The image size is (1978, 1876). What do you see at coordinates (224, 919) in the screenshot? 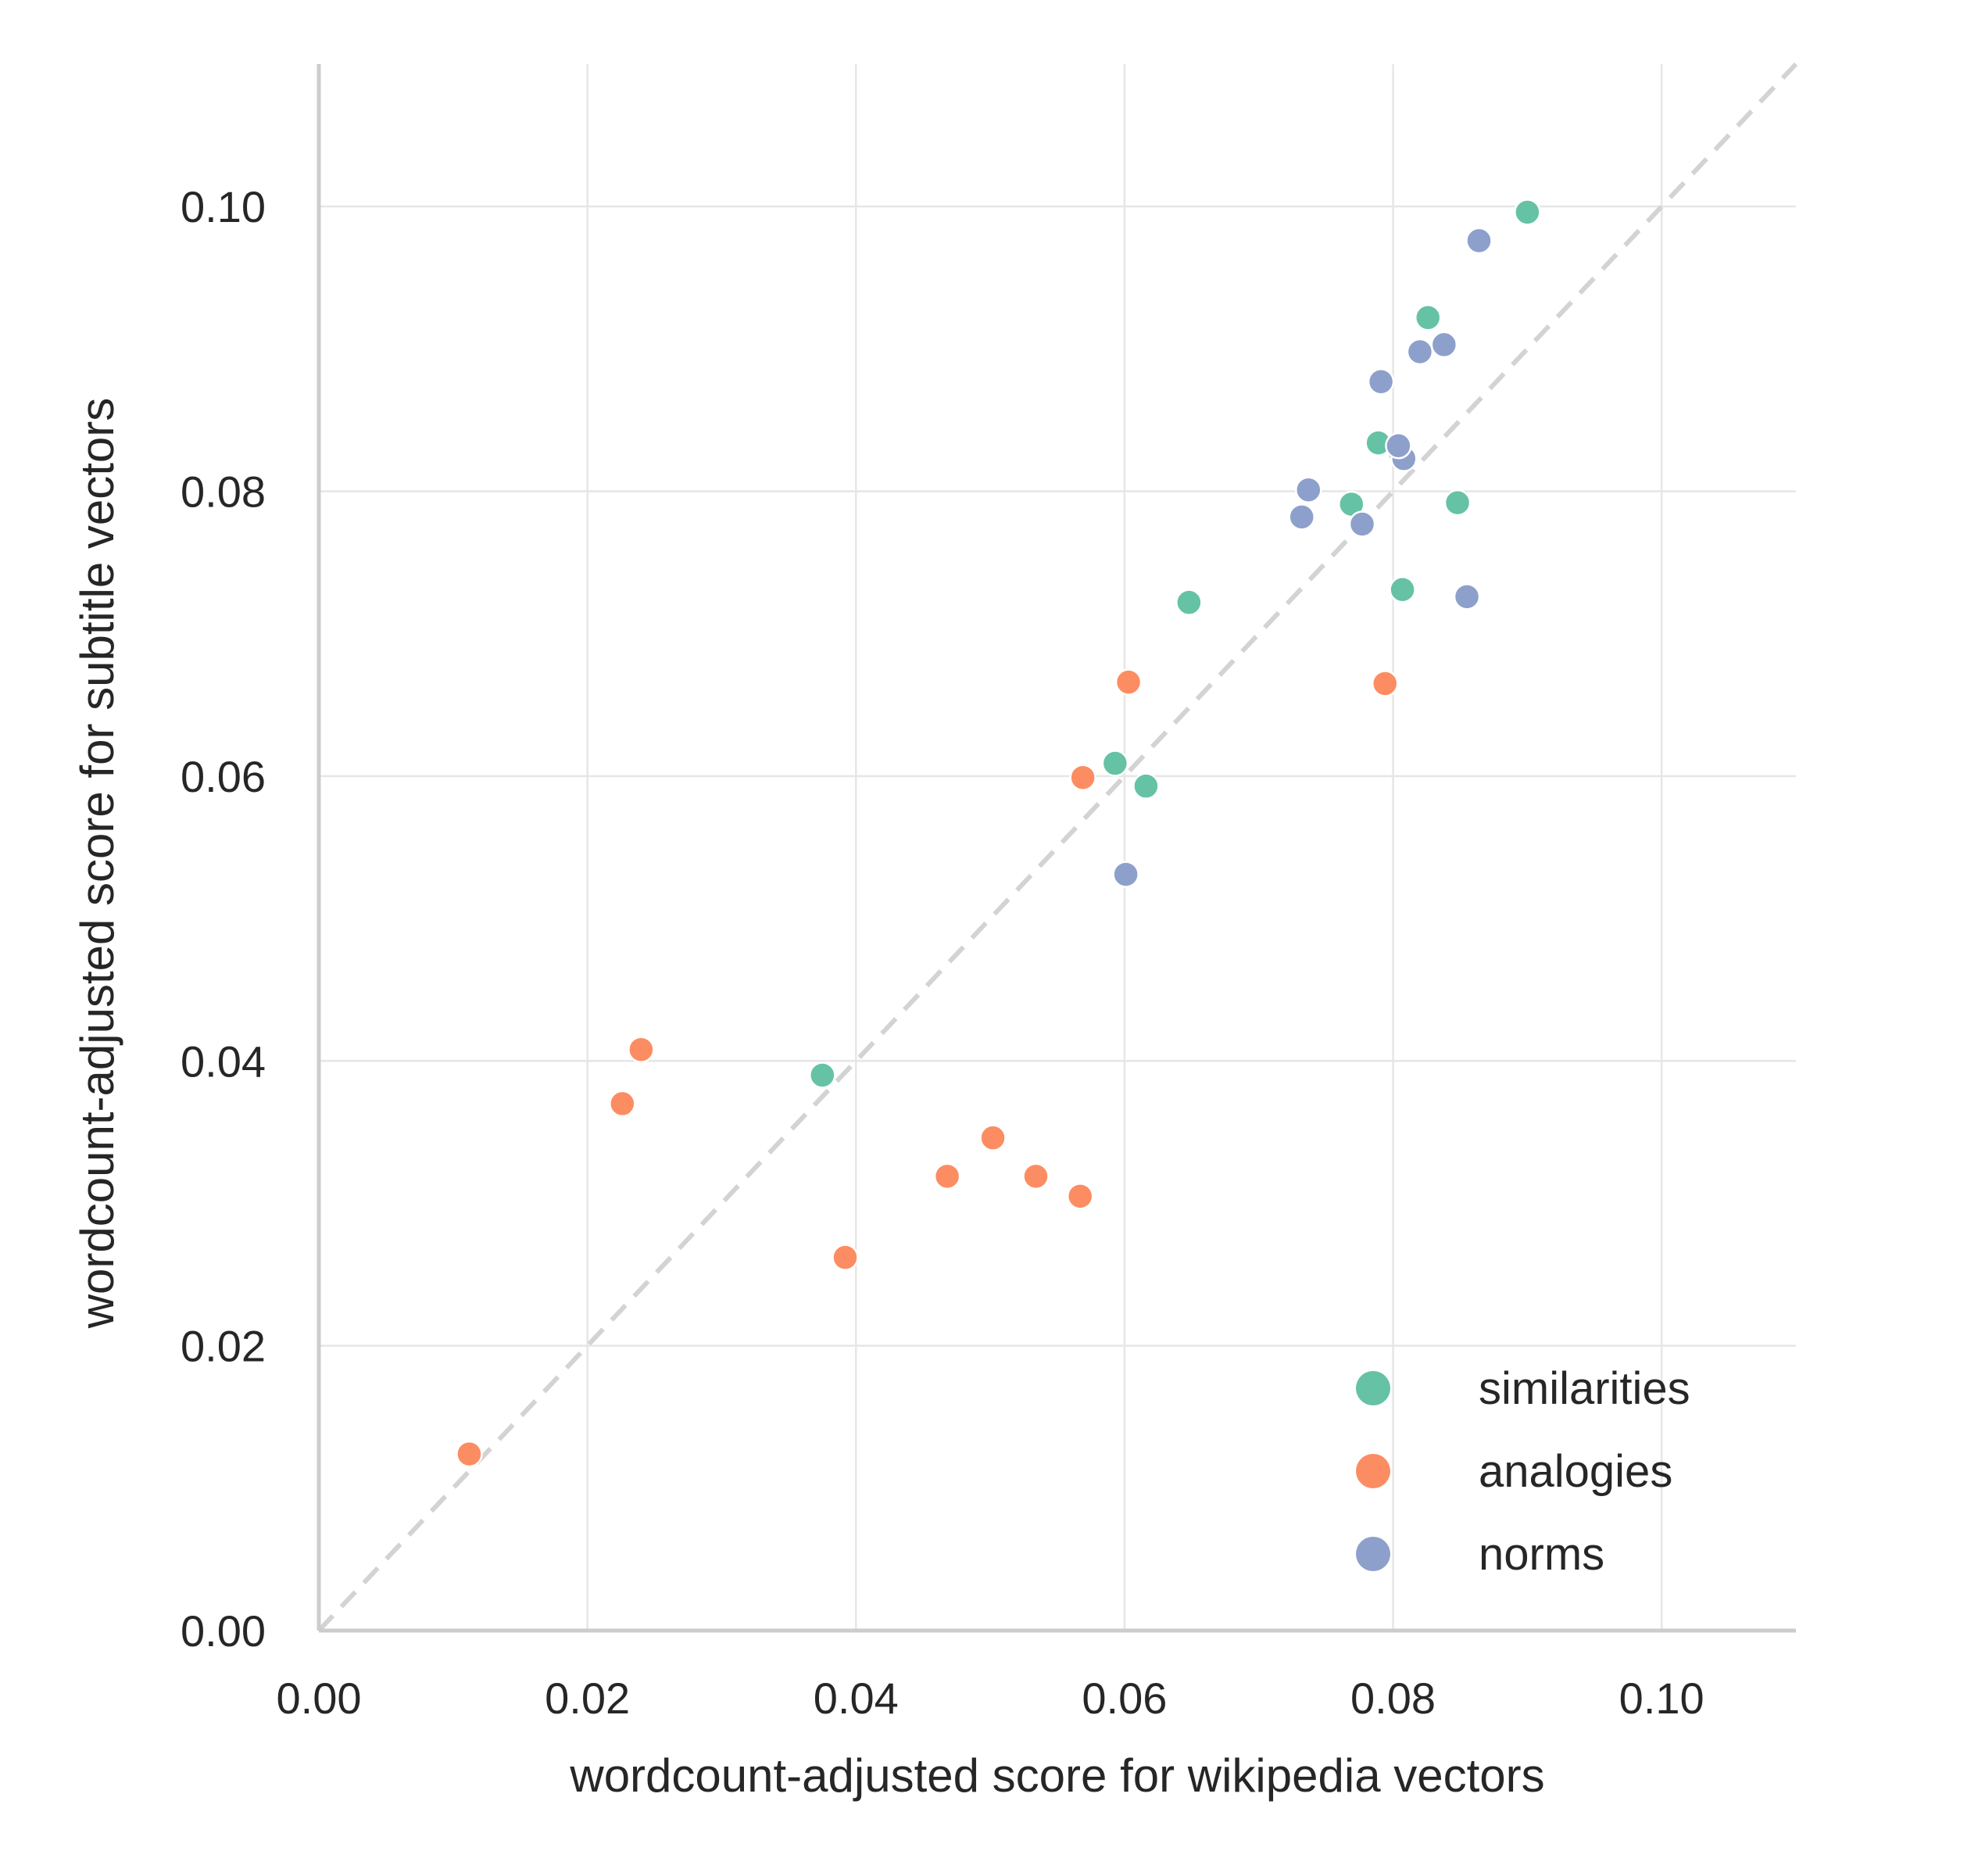
I see `y-tick-labels: 0.00 0.02 0.04 0.06 0.08 0.10` at bounding box center [224, 919].